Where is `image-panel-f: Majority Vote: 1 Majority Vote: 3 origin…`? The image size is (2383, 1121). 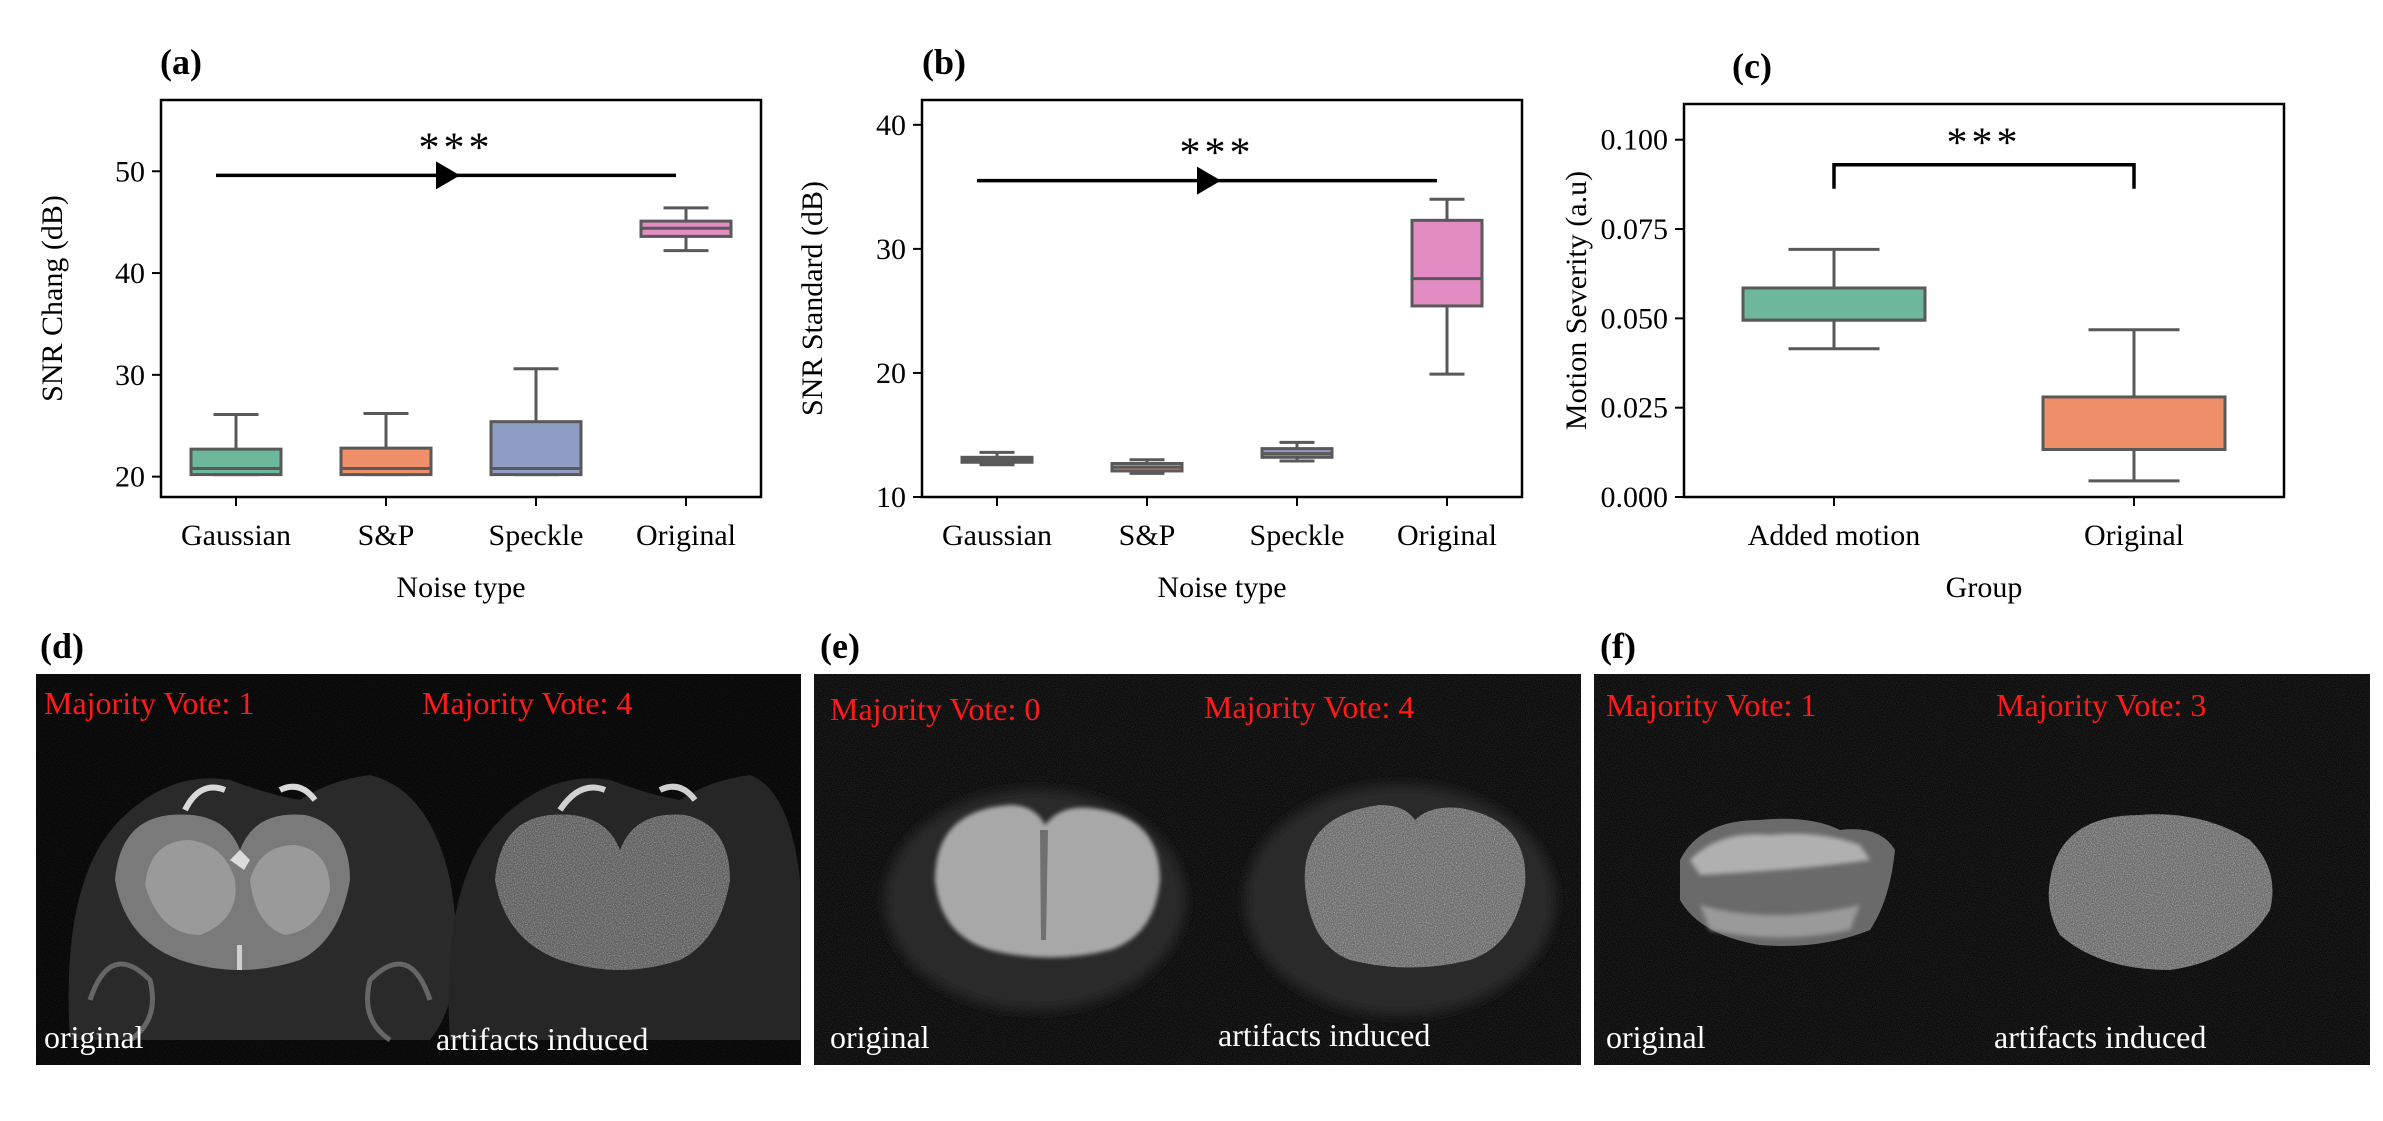
image-panel-f: Majority Vote: 1 Majority Vote: 3 origin… is located at coordinates (1982, 869).